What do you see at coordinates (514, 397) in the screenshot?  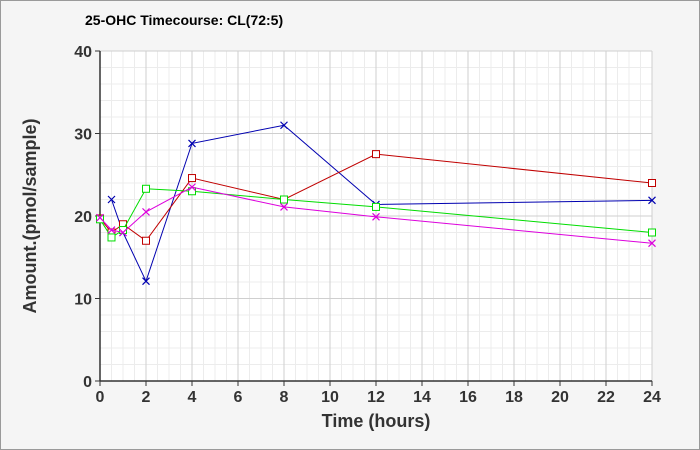 I see `x-tick-label: 18` at bounding box center [514, 397].